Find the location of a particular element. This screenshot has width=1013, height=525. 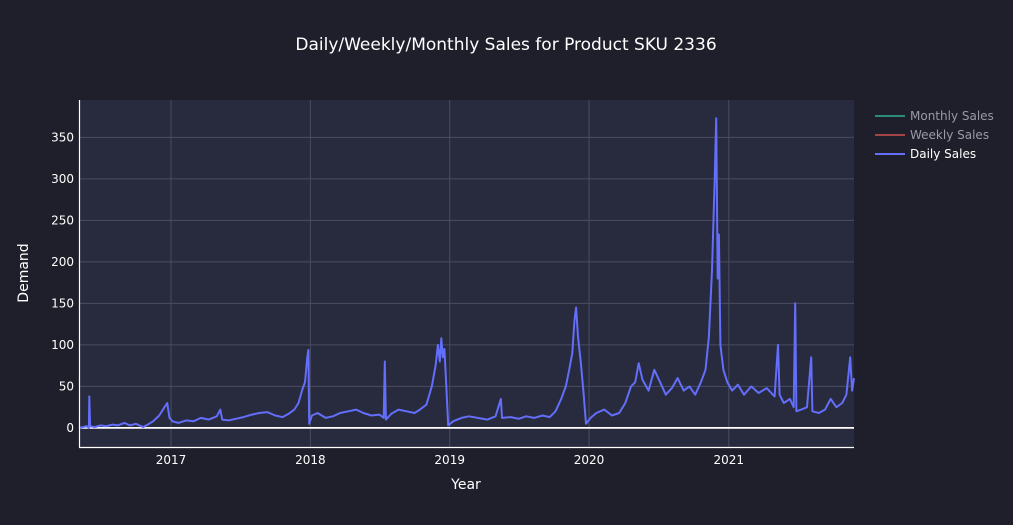

legend-item: Weekly Sales is located at coordinates (932, 135).